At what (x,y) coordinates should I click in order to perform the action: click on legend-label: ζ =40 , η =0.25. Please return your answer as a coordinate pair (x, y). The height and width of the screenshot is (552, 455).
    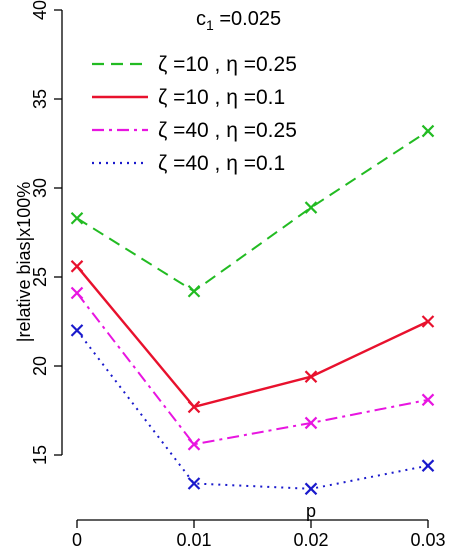
    Looking at the image, I should click on (227, 130).